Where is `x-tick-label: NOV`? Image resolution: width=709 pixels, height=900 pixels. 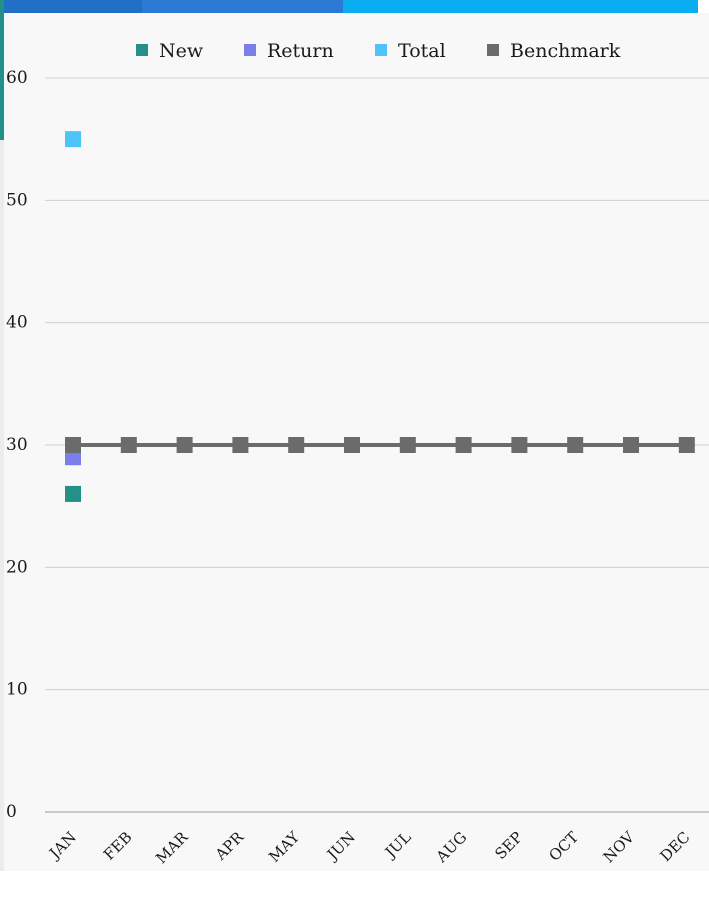 x-tick-label: NOV is located at coordinates (619, 846).